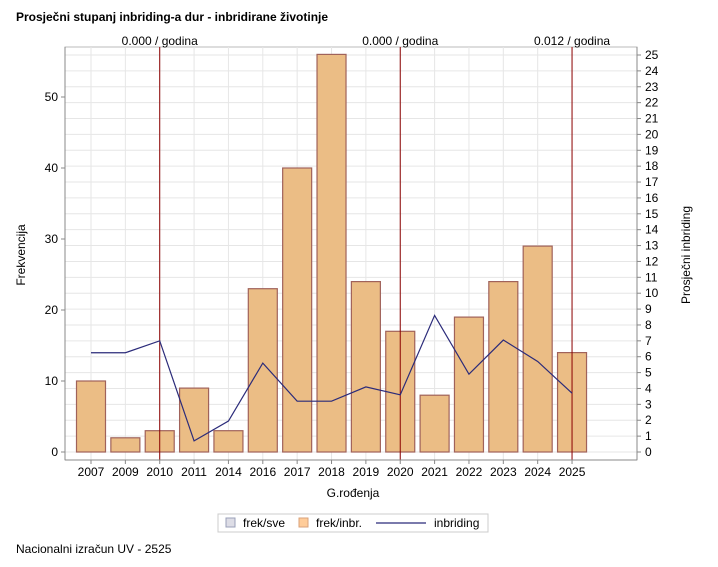 This screenshot has width=718, height=567. What do you see at coordinates (652, 119) in the screenshot?
I see `y2-tick-label: 21` at bounding box center [652, 119].